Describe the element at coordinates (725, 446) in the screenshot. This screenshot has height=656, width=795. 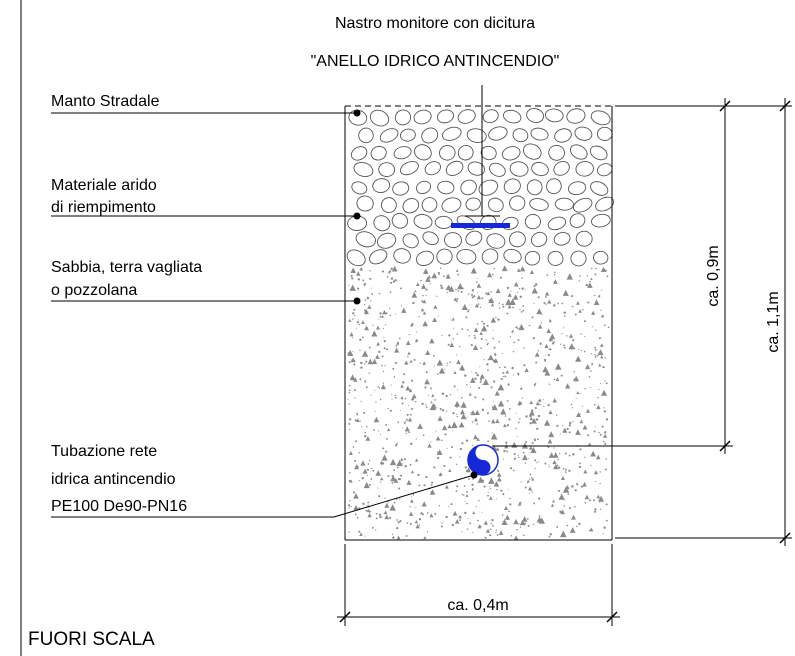
I see `dim-tick-0-9-bottom` at that location.